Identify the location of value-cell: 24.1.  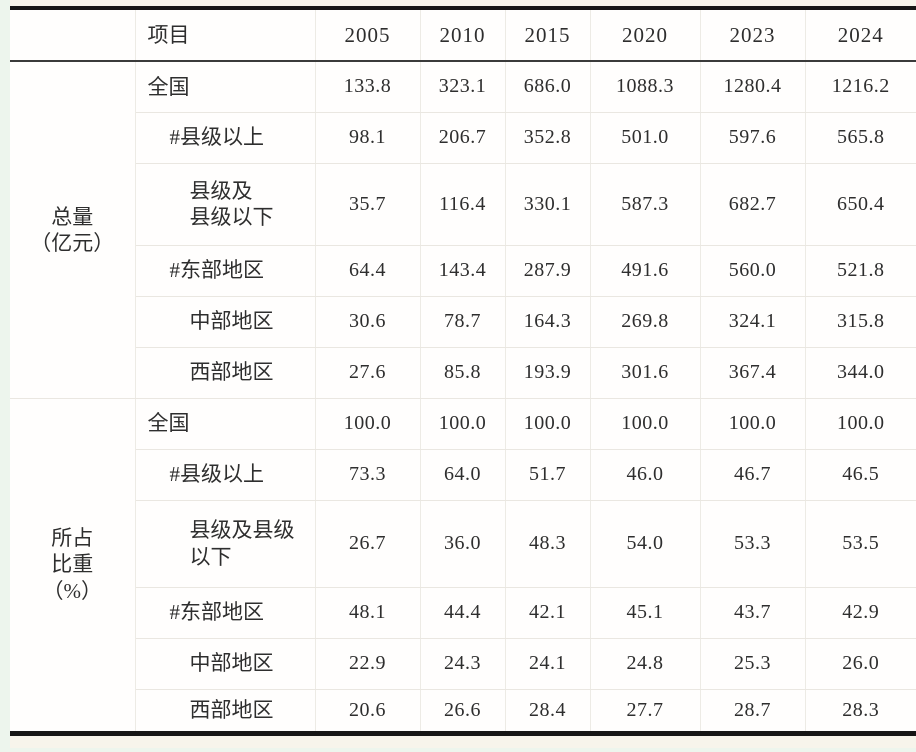
(548, 664).